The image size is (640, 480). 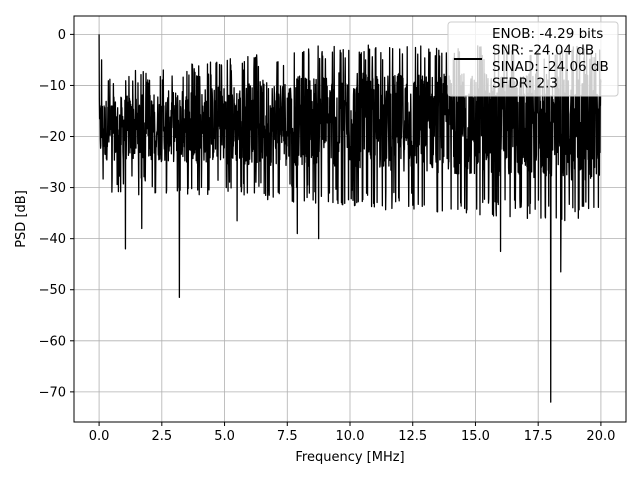 I want to click on x-tick-label: 7.5, so click(x=287, y=436).